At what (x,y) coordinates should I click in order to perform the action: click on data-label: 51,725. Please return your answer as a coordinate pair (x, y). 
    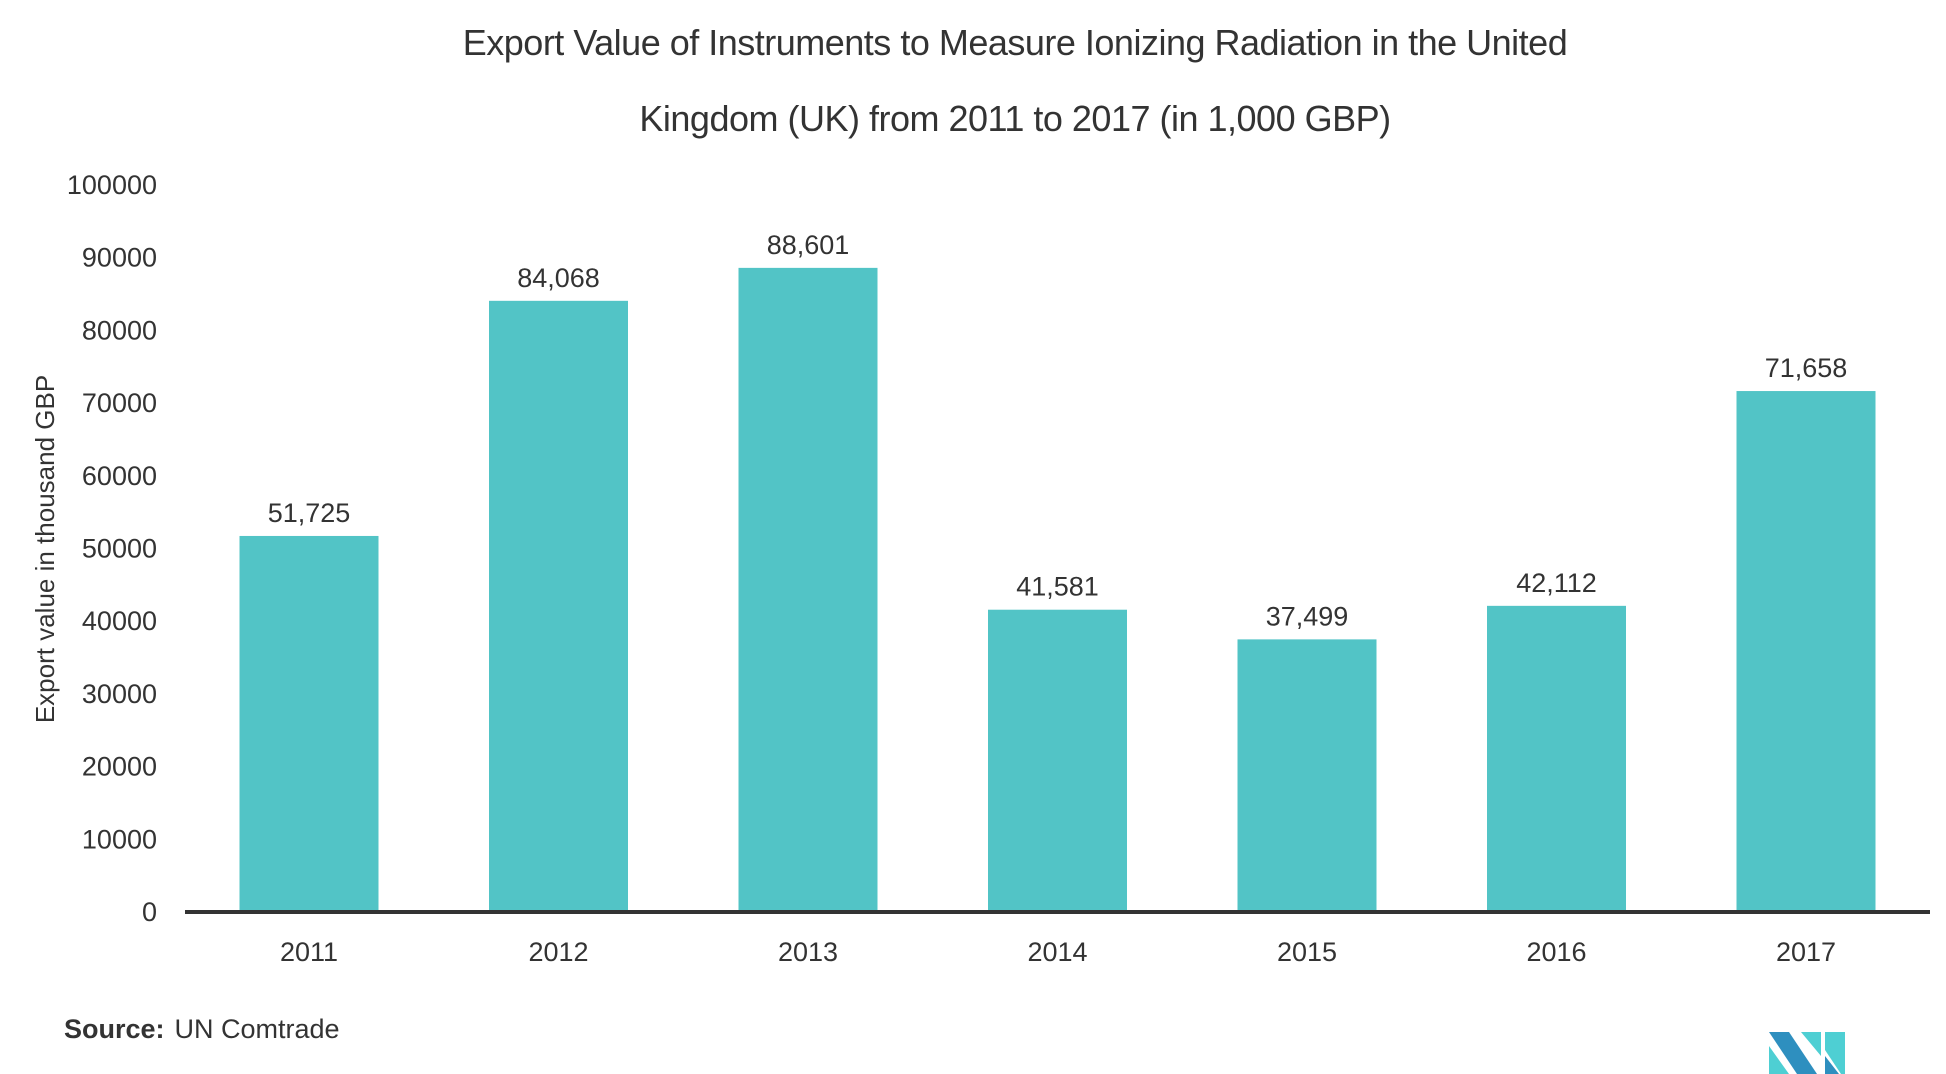
    Looking at the image, I should click on (309, 513).